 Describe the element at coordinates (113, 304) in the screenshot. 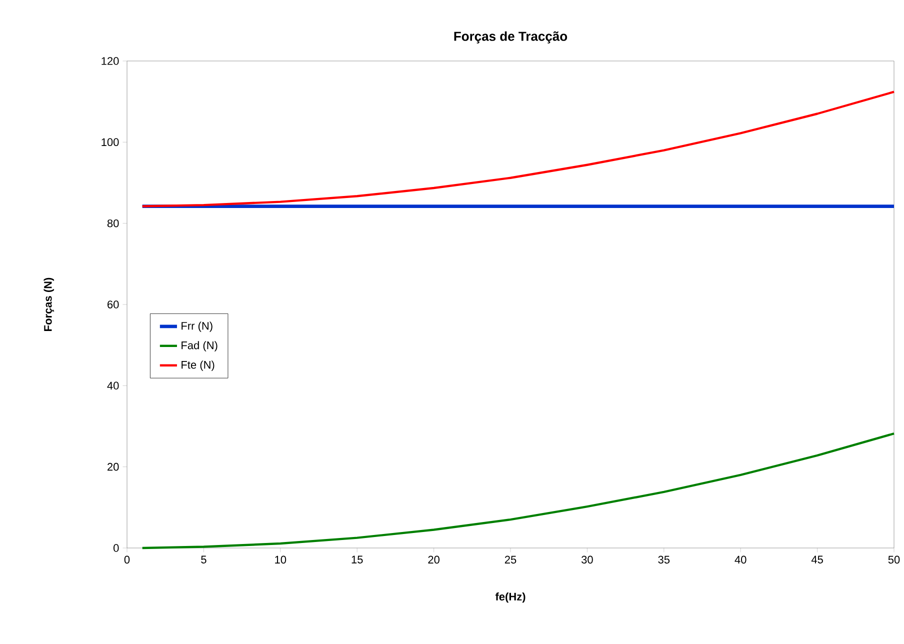

I see `y-tick-label: 60` at that location.